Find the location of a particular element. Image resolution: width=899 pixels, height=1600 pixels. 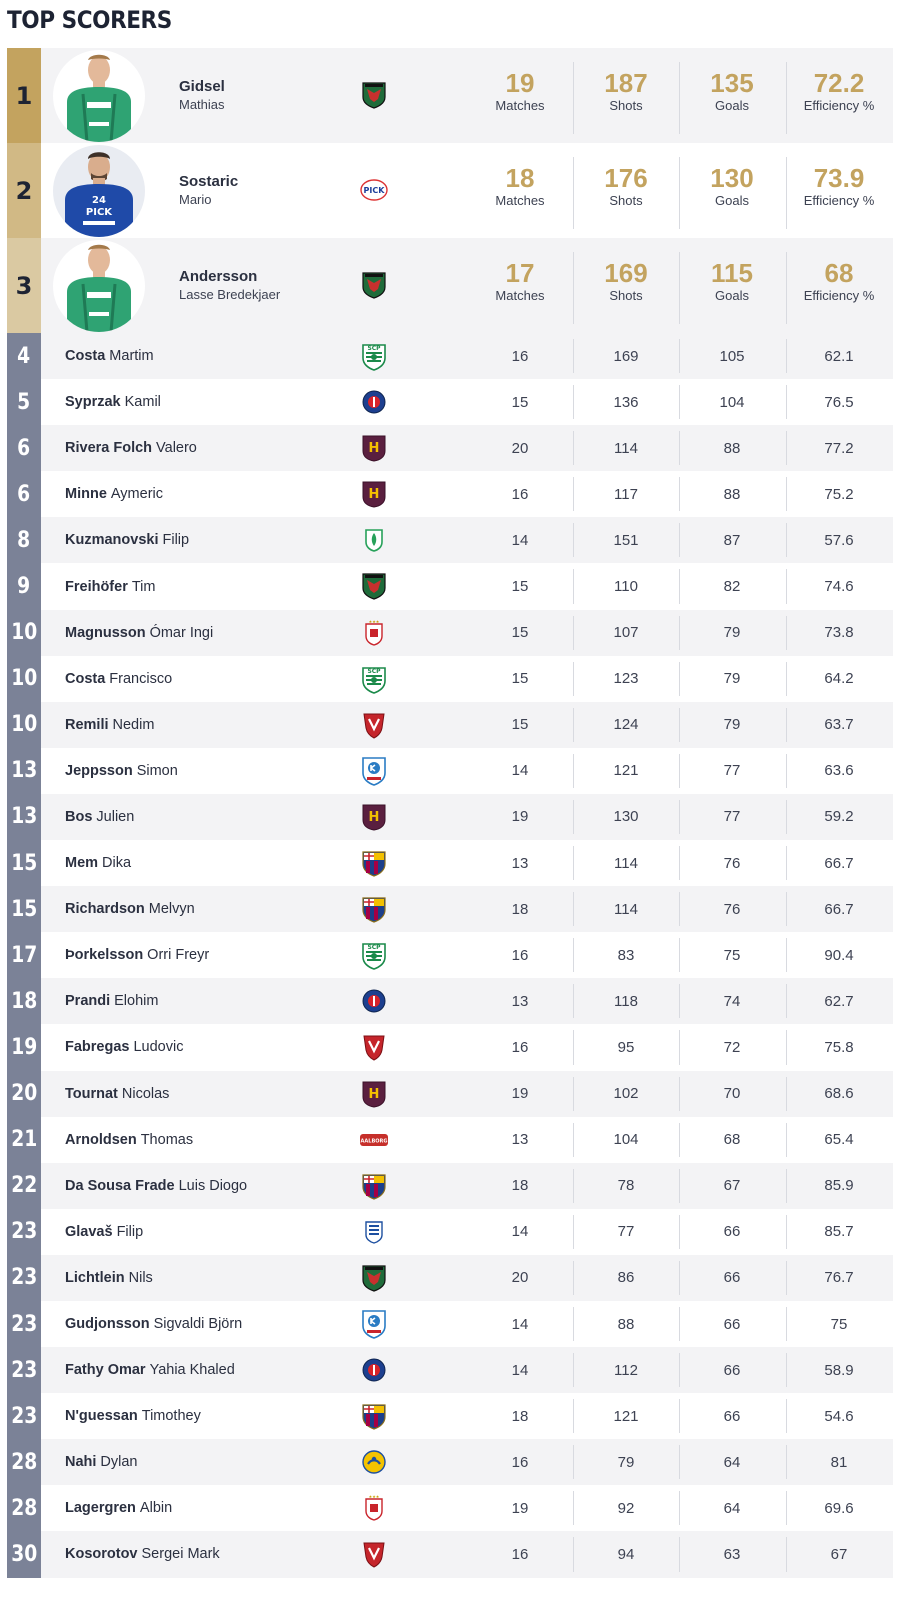

player-first-name: Filip is located at coordinates (176, 540).